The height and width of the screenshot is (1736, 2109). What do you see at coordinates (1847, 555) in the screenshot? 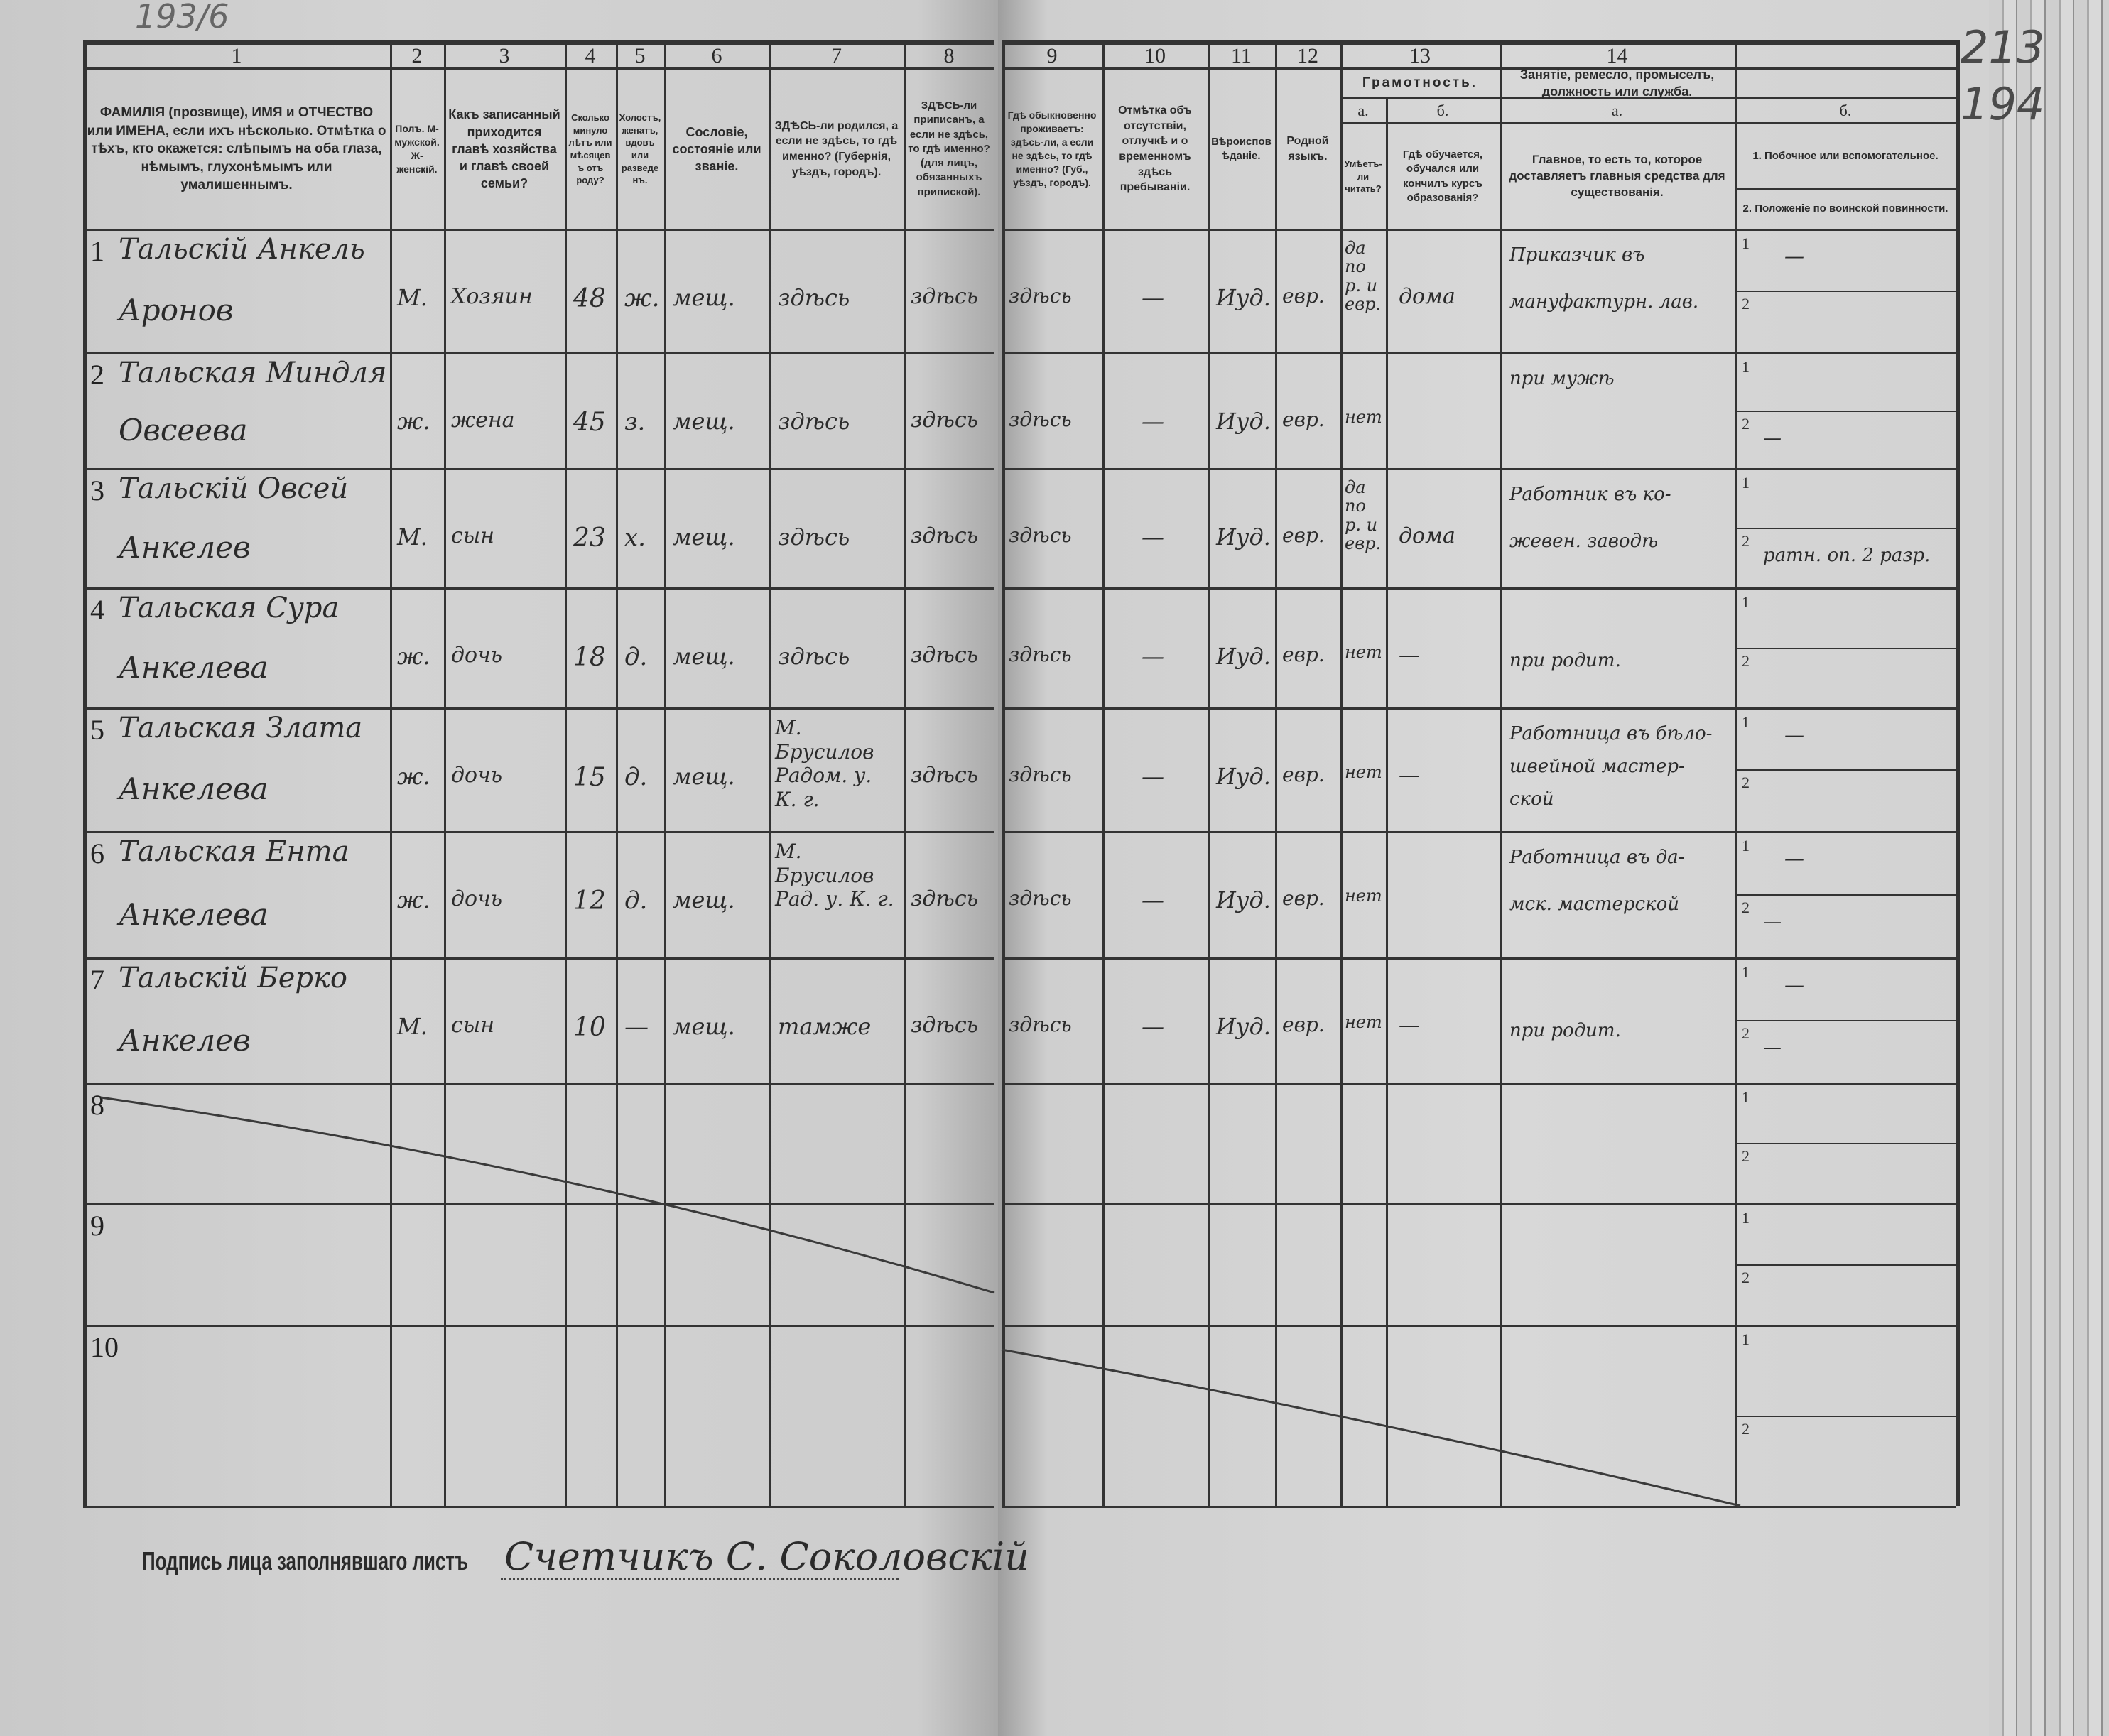
I see `military-status: ратн. оп. 2 разр.` at bounding box center [1847, 555].